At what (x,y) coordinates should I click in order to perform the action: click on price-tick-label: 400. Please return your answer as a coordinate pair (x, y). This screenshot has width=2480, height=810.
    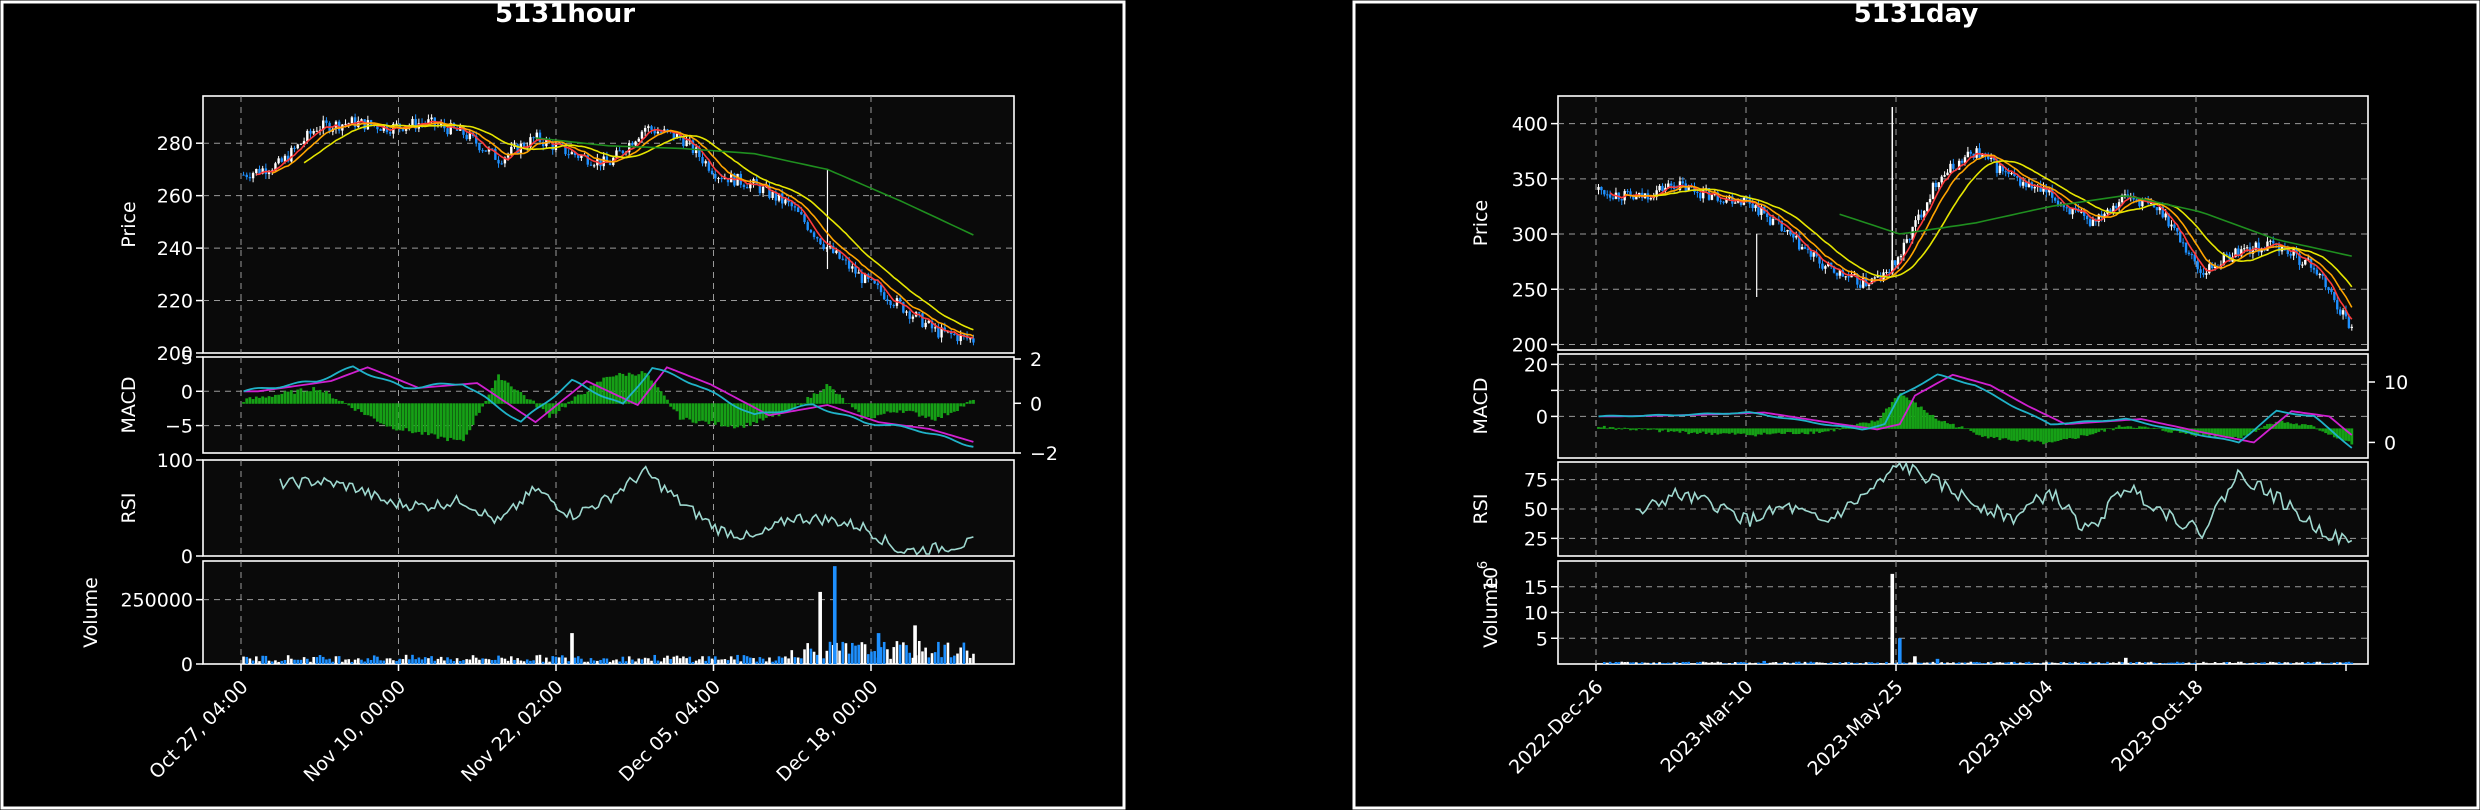
    Looking at the image, I should click on (1530, 125).